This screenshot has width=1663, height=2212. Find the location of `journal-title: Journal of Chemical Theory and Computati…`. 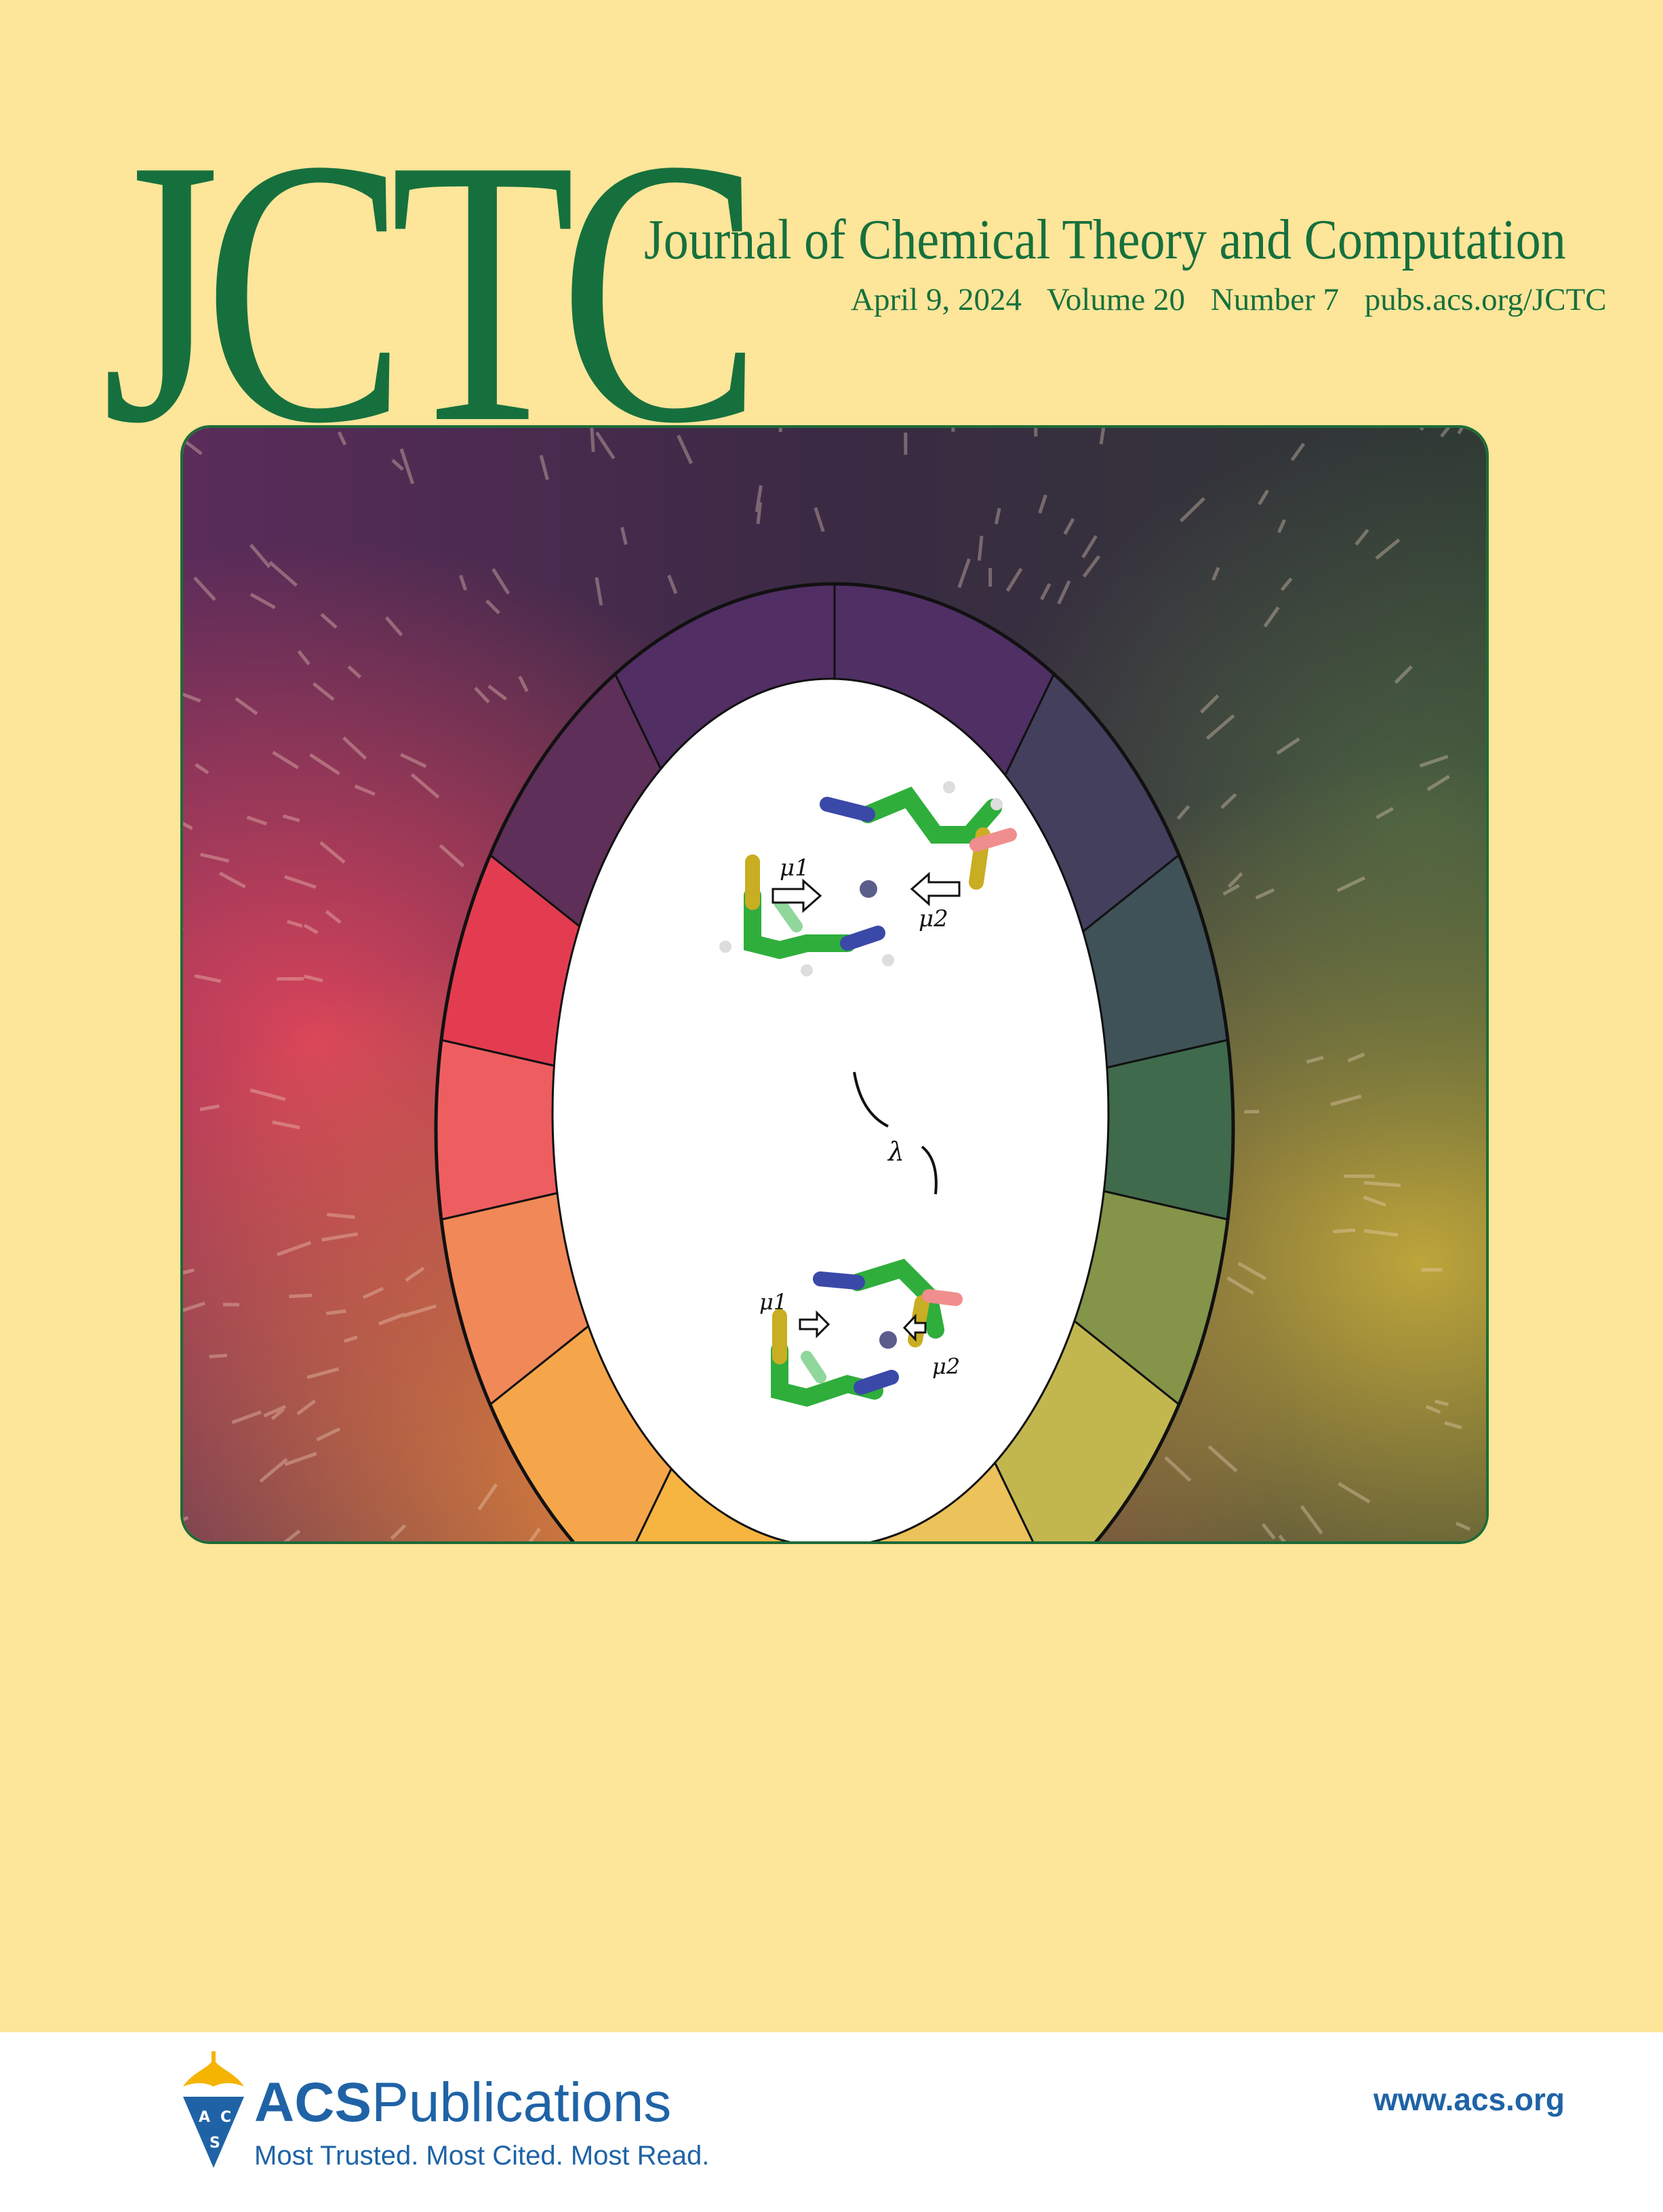

journal-title: Journal of Chemical Theory and Computati… is located at coordinates (1105, 240).